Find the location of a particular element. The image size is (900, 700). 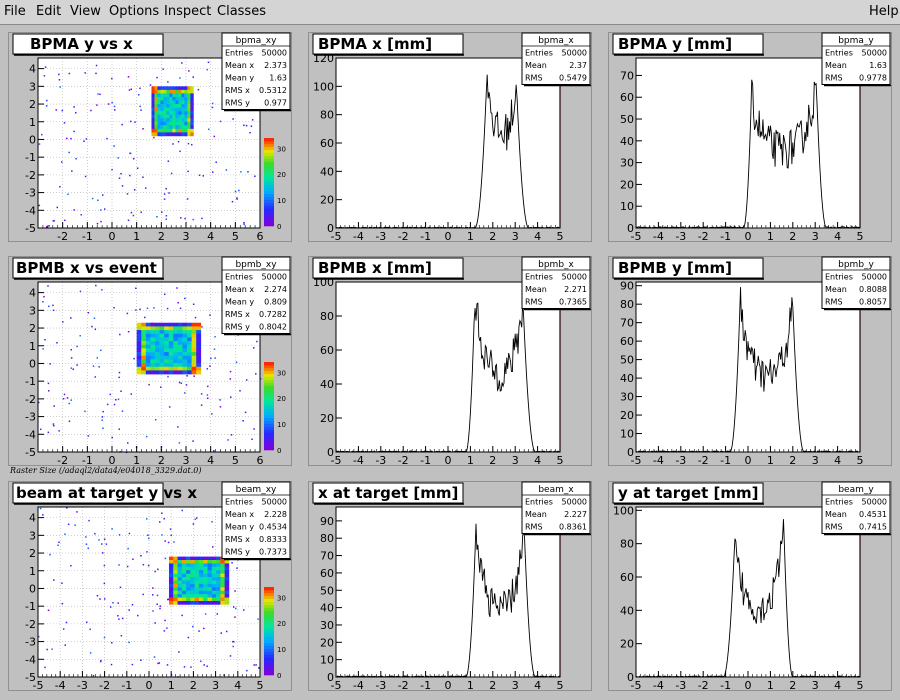

menu-view: View is located at coordinates (85, 11).